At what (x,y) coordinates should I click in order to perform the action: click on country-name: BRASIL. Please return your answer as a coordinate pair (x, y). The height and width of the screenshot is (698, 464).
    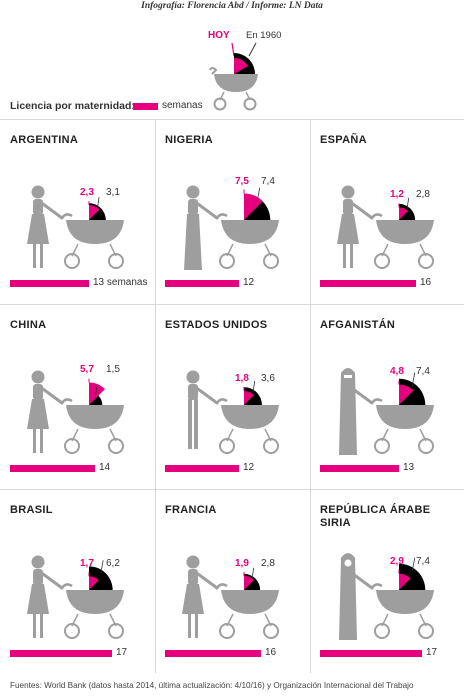
    Looking at the image, I should click on (31, 510).